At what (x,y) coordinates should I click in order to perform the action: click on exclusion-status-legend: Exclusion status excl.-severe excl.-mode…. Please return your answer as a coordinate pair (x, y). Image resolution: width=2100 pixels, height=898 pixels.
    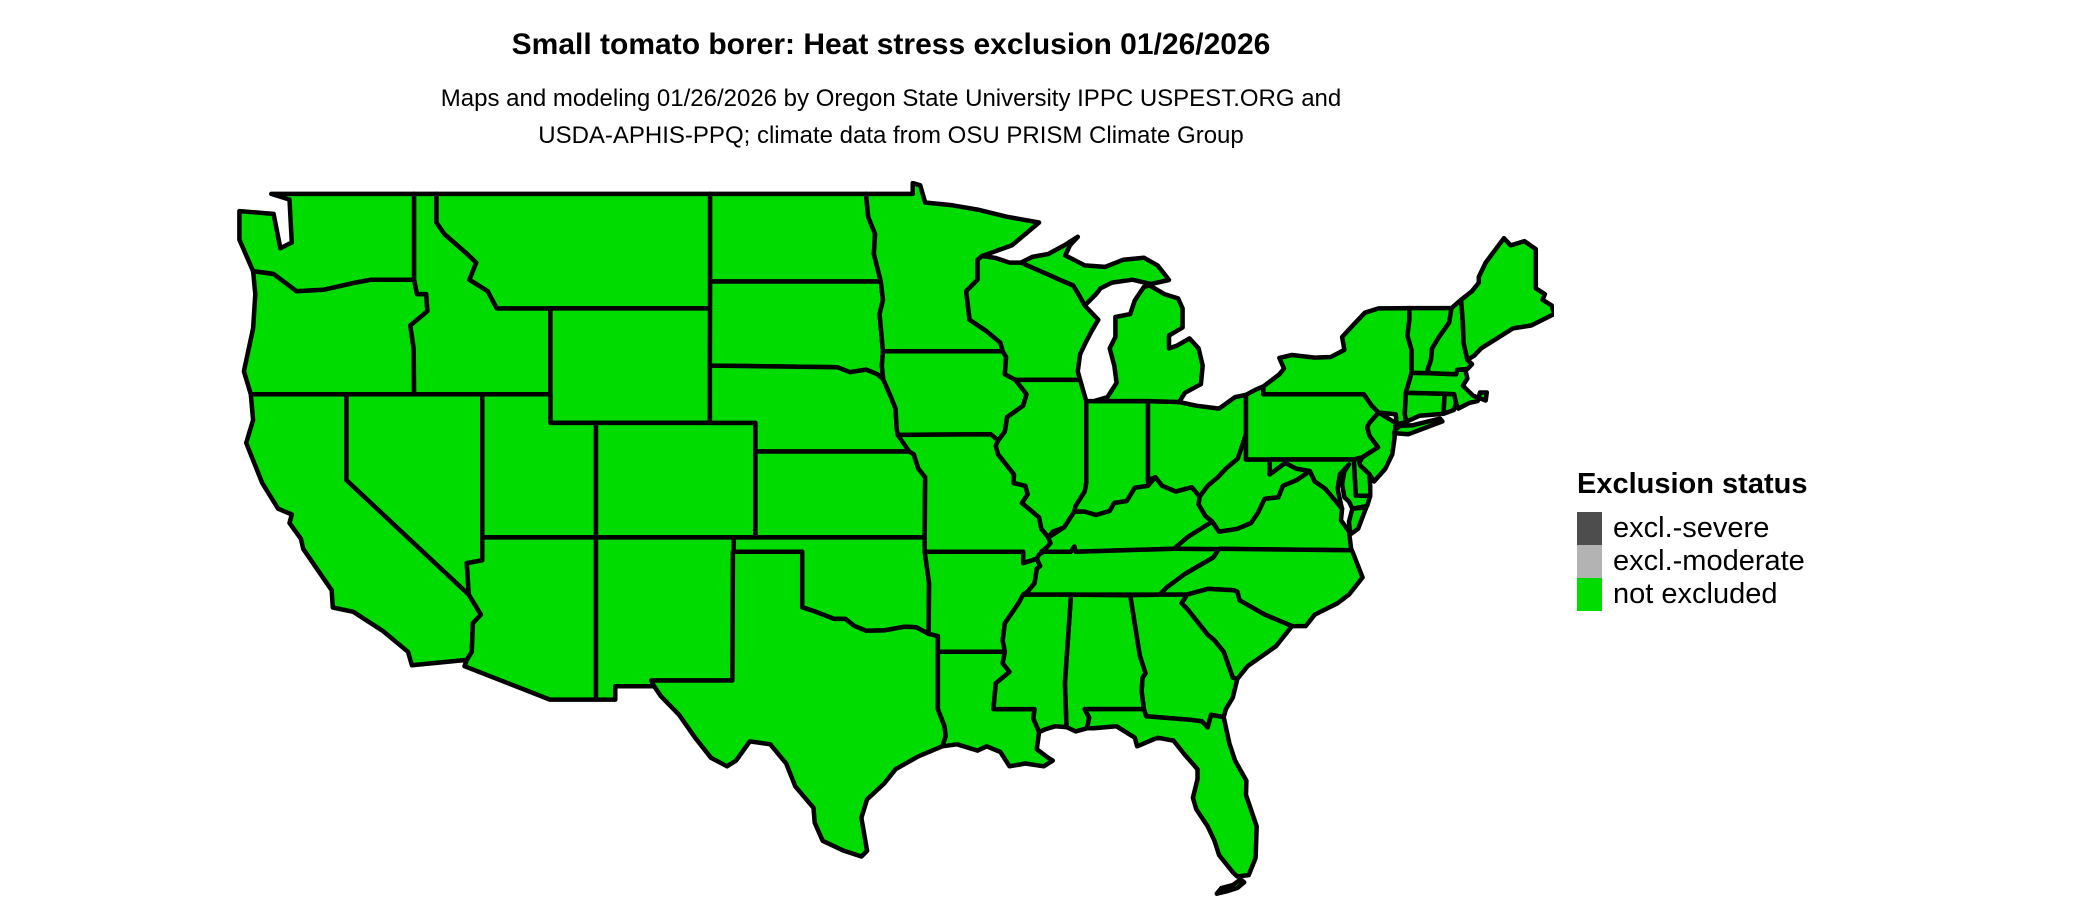
    Looking at the image, I should click on (1692, 539).